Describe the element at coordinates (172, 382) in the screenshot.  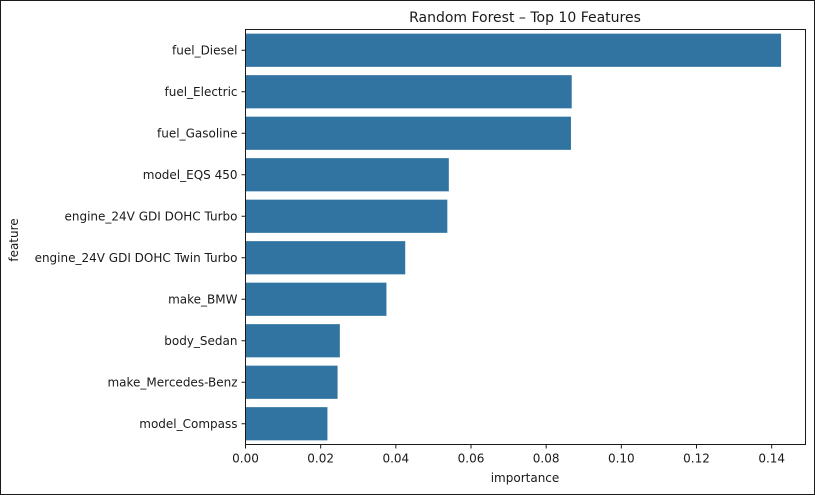
I see `y-tick-label: make_Mercedes-Benz` at that location.